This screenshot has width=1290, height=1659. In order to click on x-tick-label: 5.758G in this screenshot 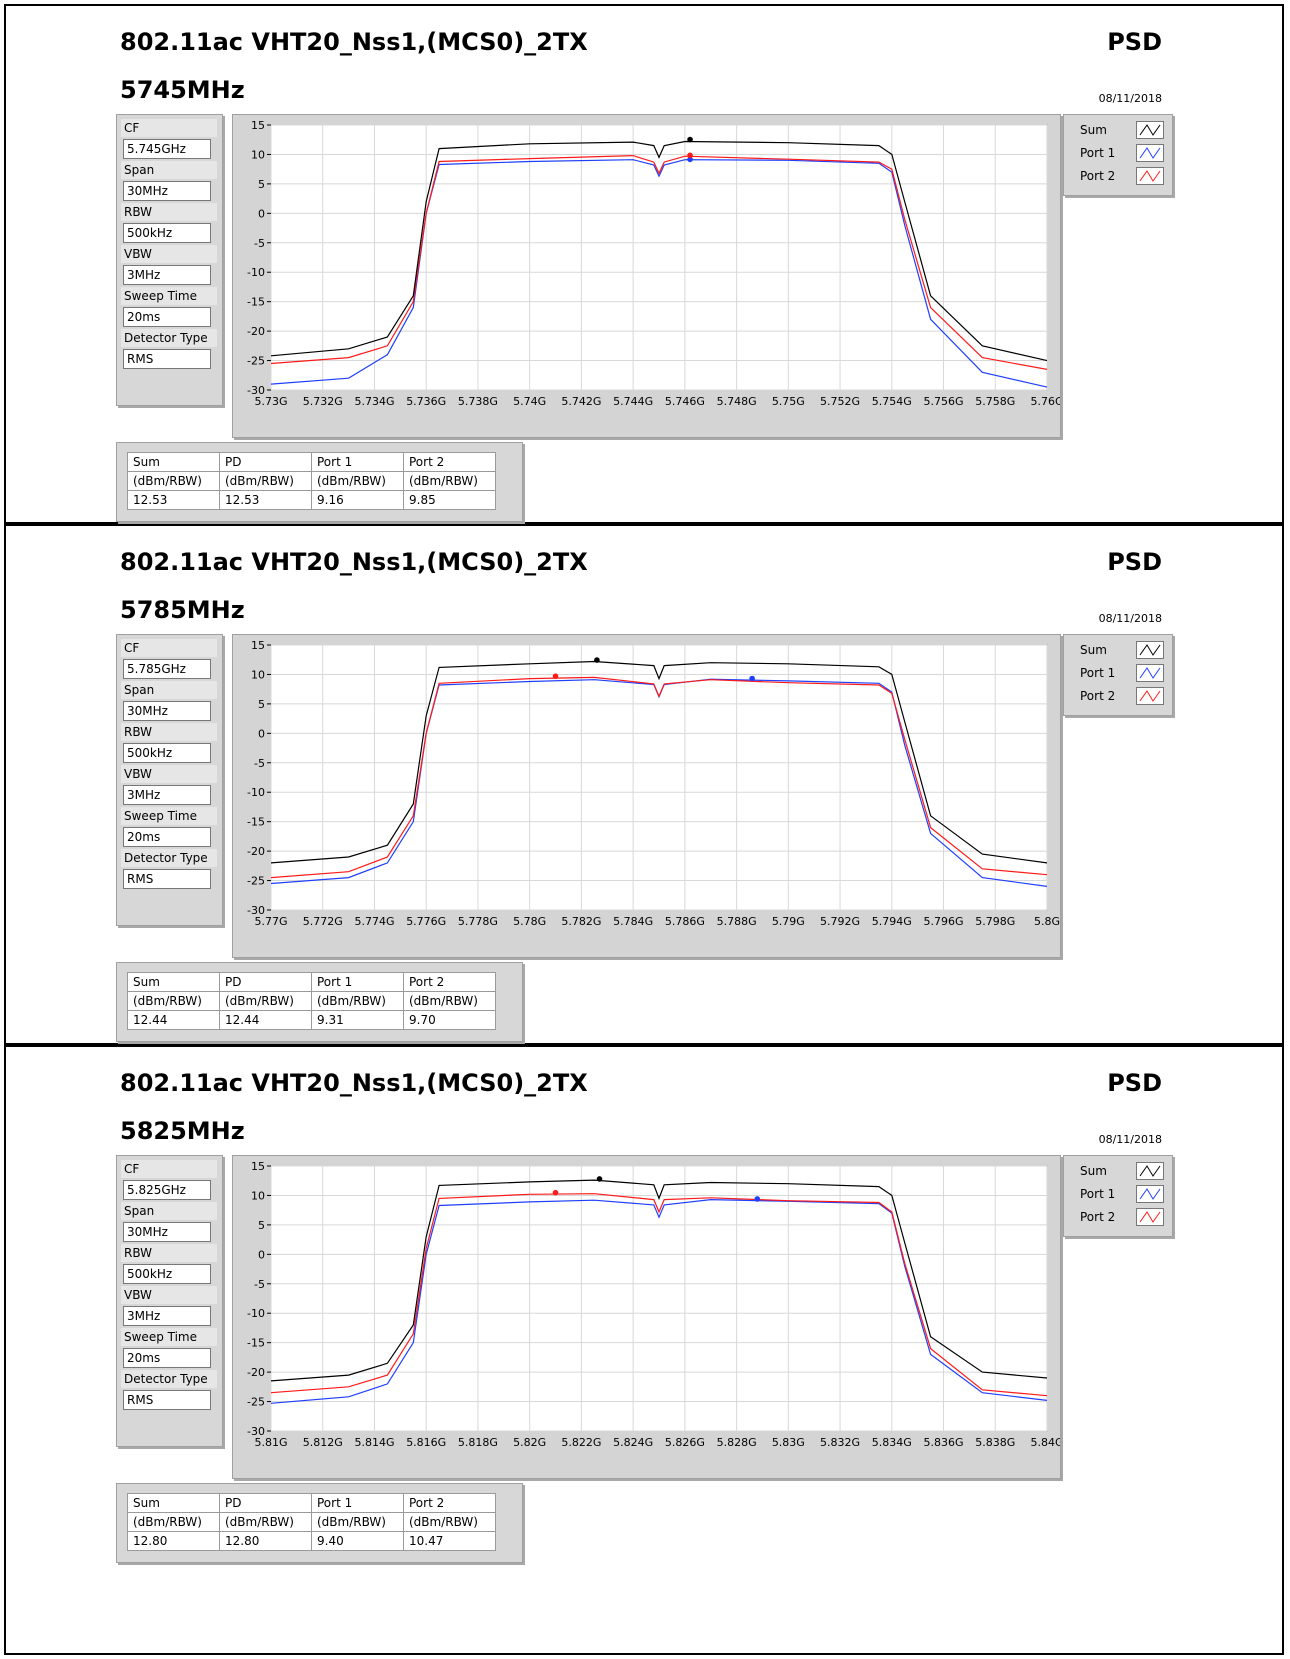, I will do `click(995, 401)`.